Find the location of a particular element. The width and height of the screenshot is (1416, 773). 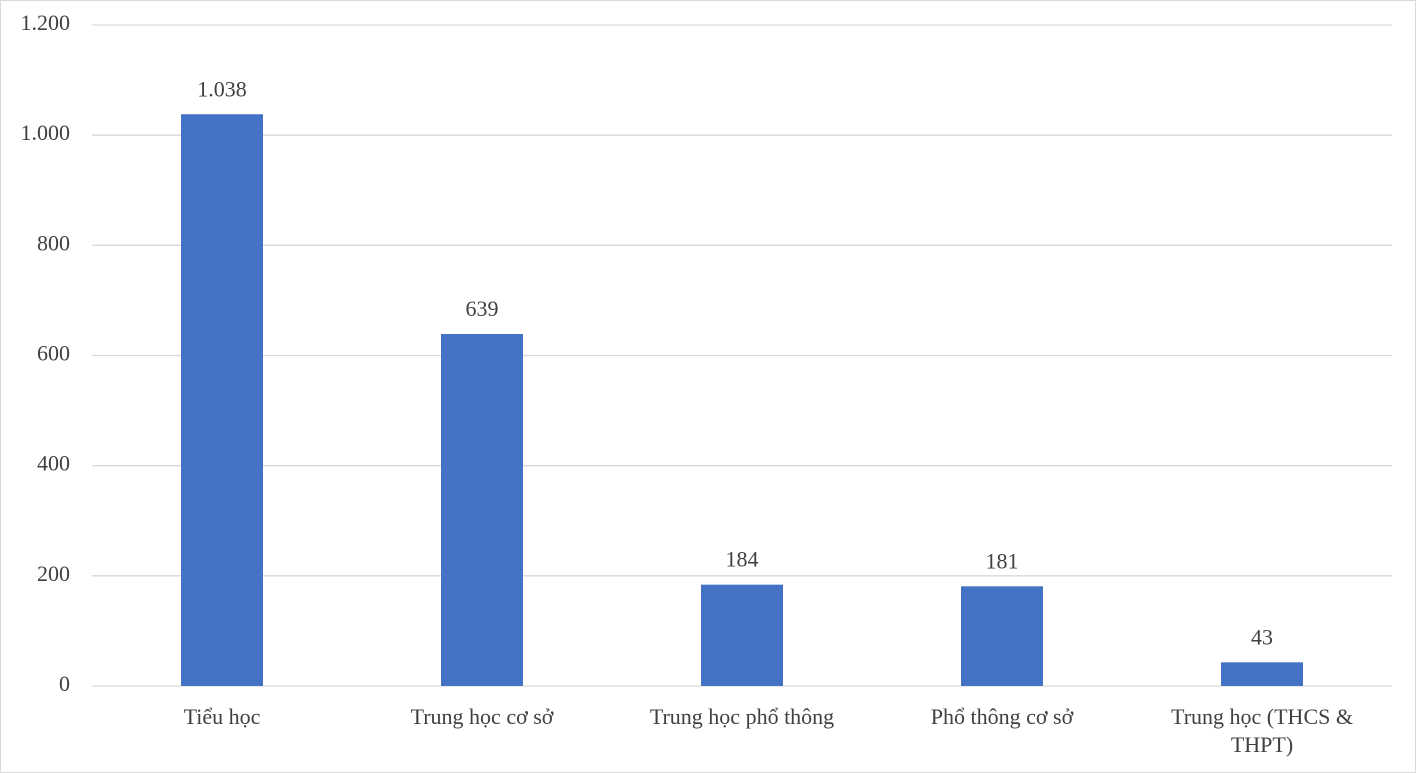

y-tick-label: 200 is located at coordinates (53, 573).